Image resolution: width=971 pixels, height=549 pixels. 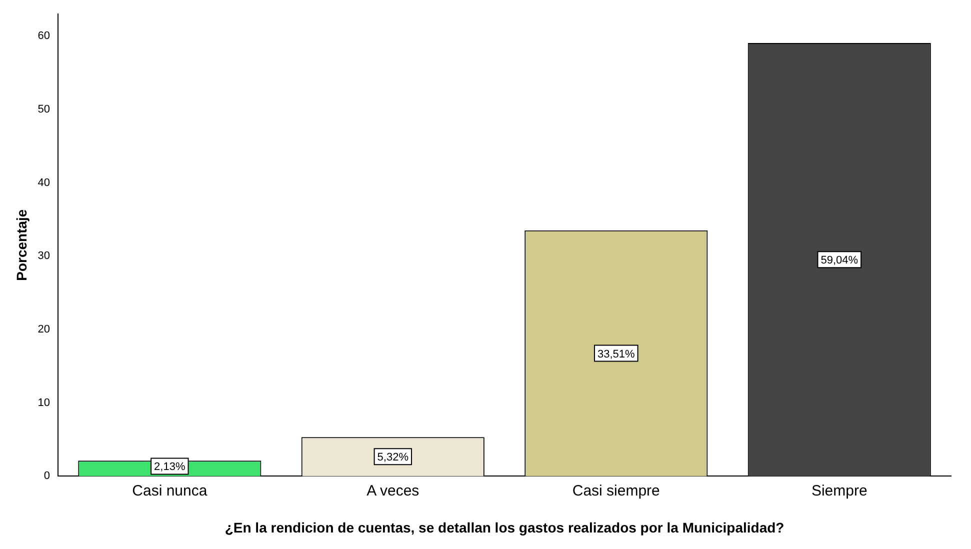 What do you see at coordinates (170, 491) in the screenshot?
I see `x-tick-label: Casi nunca` at bounding box center [170, 491].